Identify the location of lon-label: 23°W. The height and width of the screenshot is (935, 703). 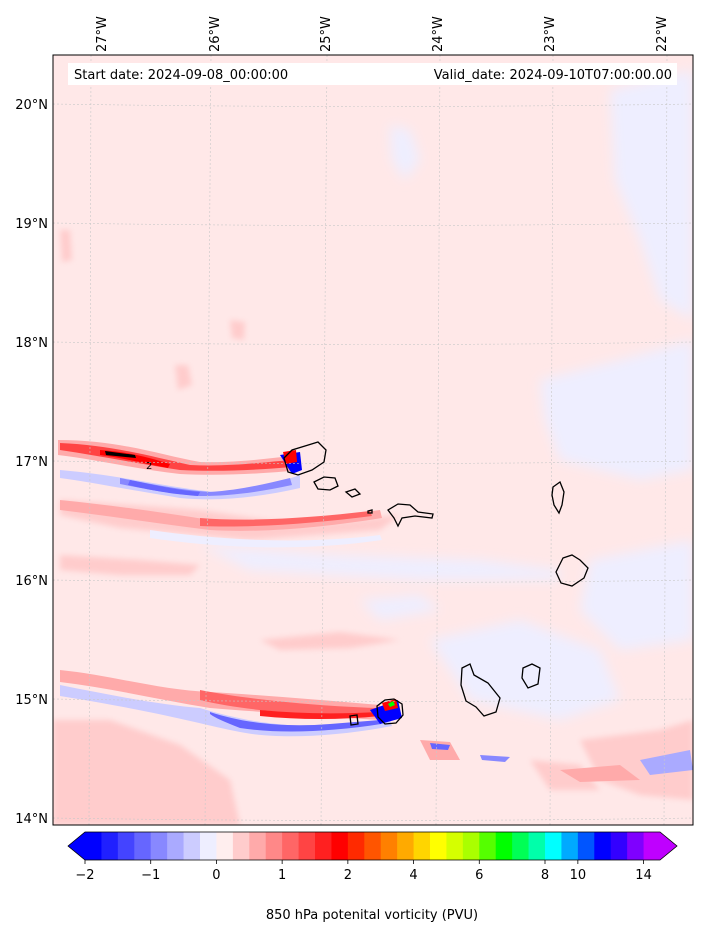
(550, 34).